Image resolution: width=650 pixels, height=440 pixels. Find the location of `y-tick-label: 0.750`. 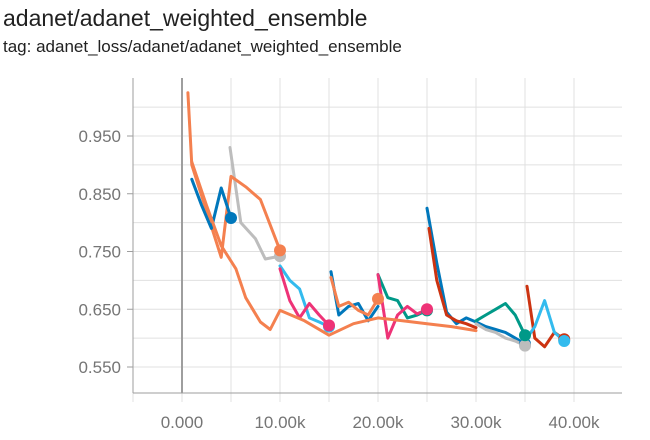

y-tick-label: 0.750 is located at coordinates (99, 252).